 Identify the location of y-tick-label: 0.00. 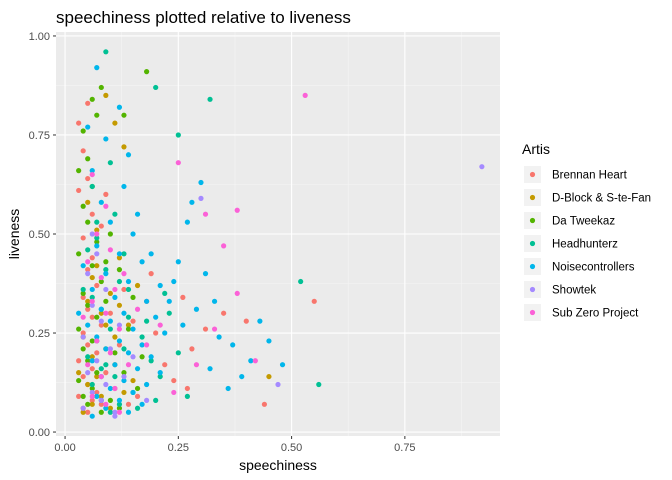
(39, 433).